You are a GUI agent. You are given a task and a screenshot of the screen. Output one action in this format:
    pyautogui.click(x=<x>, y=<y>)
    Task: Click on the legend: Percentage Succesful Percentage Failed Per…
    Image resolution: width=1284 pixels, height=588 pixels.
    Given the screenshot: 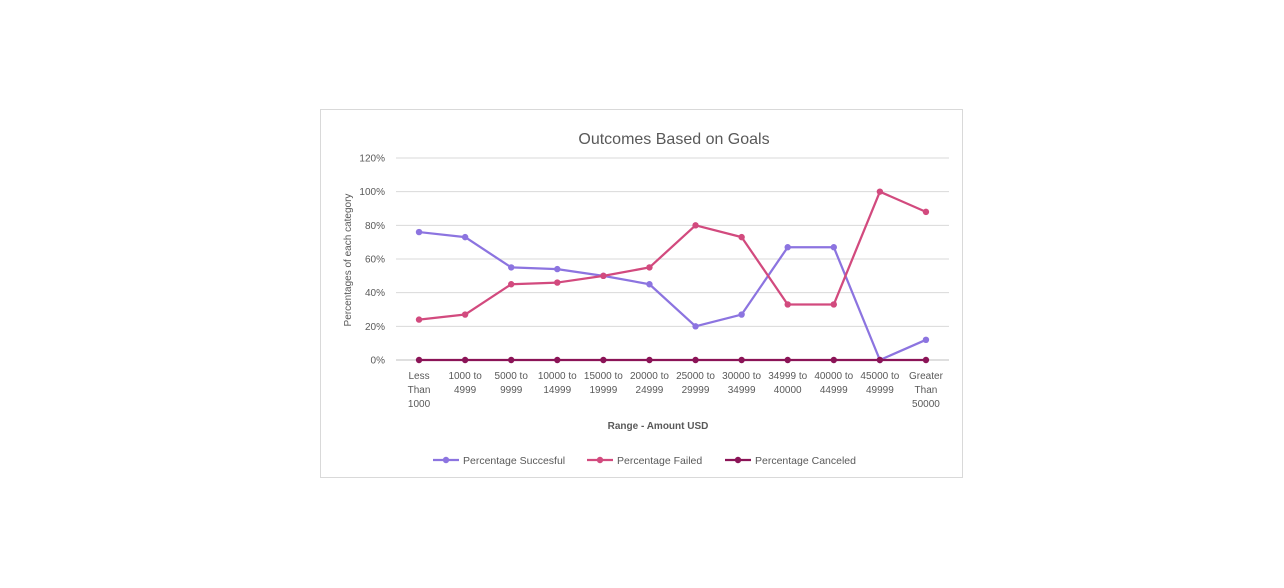 What is the action you would take?
    pyautogui.click(x=644, y=461)
    